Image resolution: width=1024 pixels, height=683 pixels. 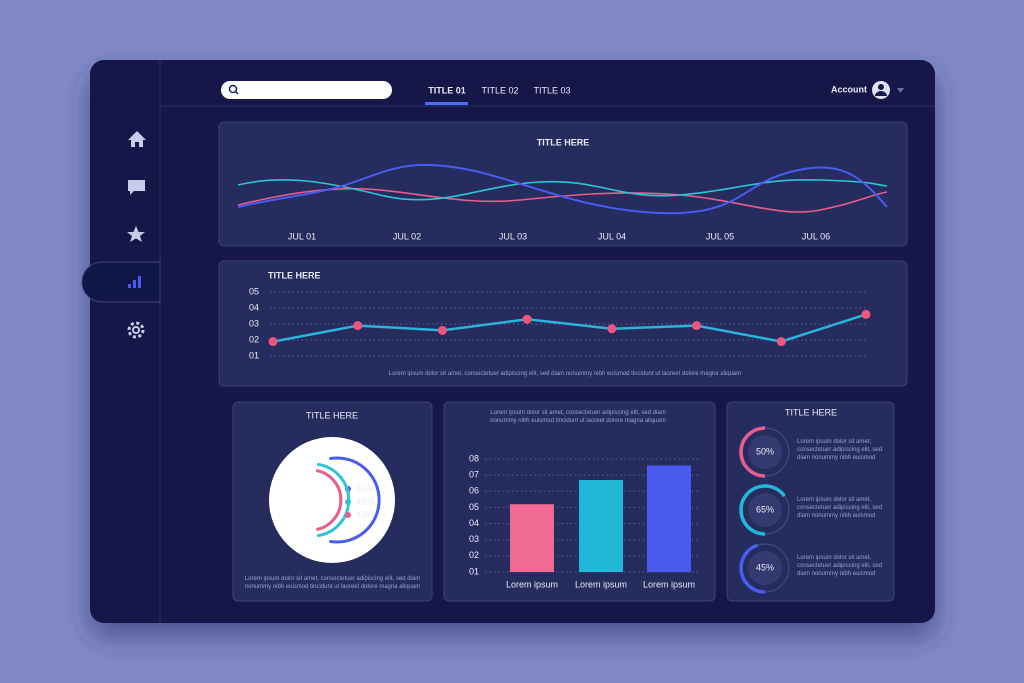 I want to click on x-tick-label: JUL 05, so click(x=720, y=236).